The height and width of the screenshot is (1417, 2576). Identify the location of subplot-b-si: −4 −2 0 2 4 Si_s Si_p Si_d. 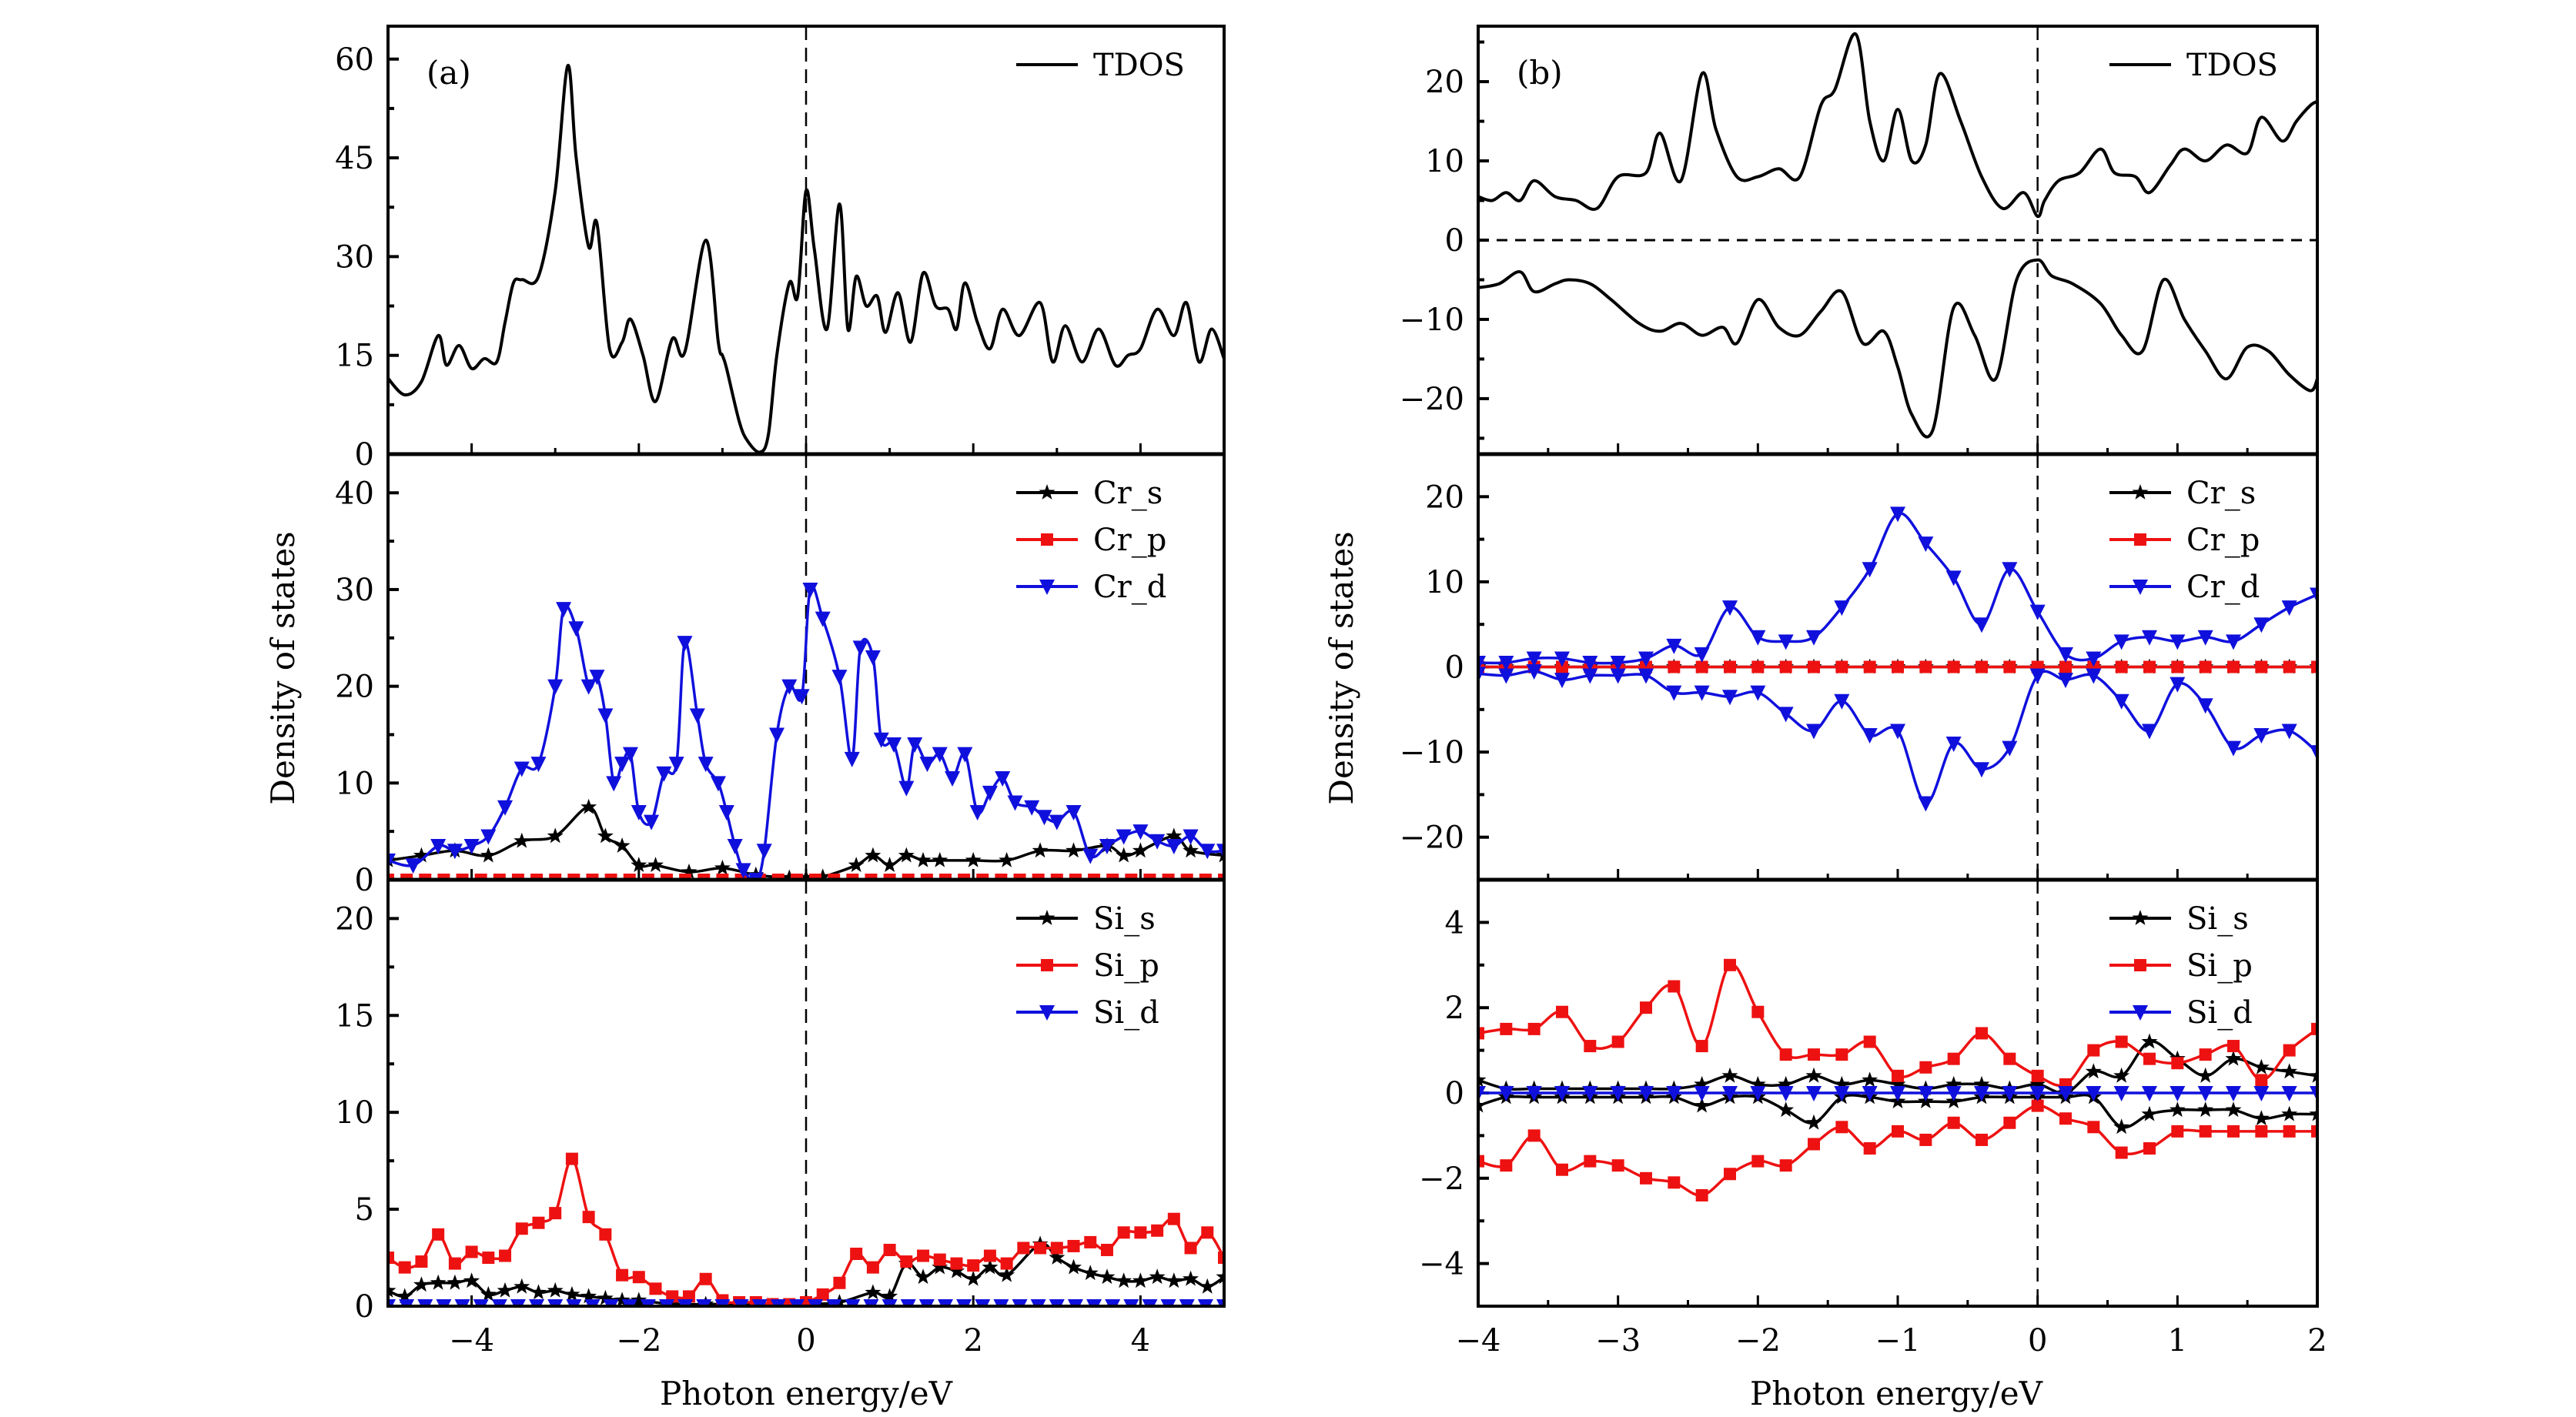
(1869, 1093).